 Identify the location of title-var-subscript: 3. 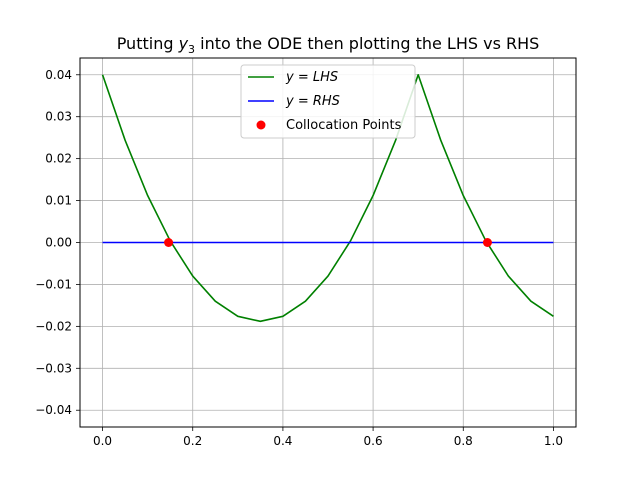
(191, 49).